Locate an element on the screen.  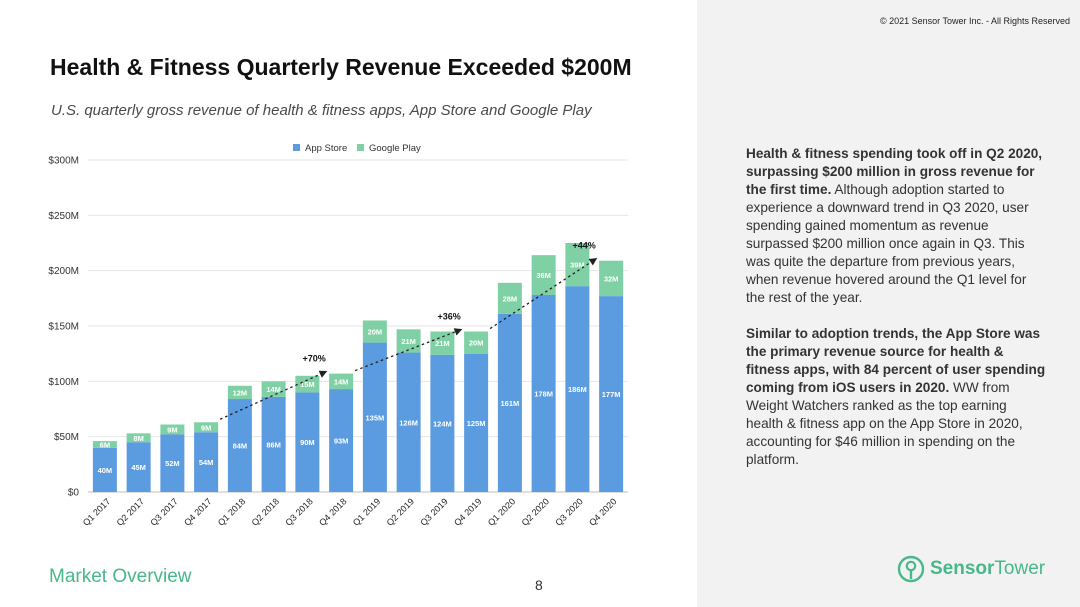
page-number: 8 is located at coordinates (539, 585).